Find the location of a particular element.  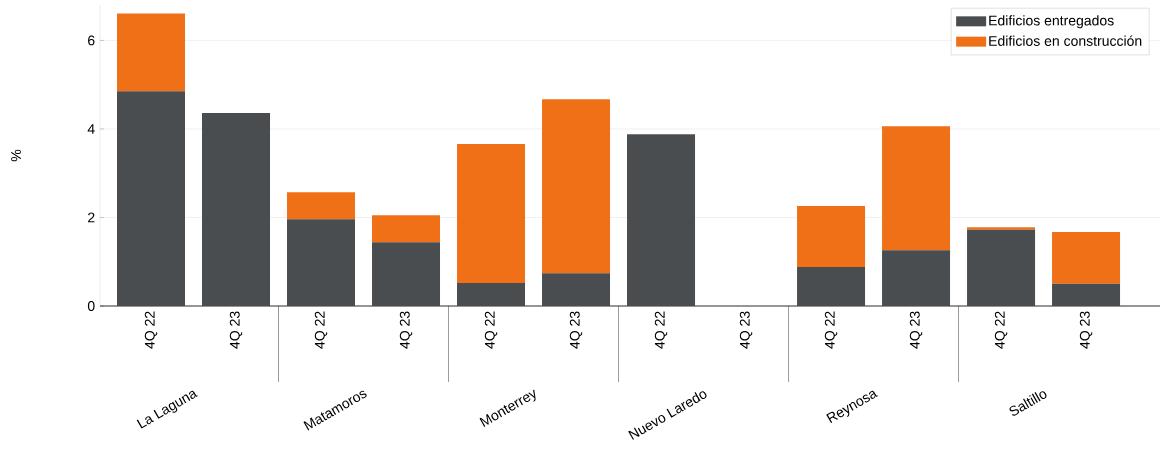

y-tick-label: 6 is located at coordinates (91, 40).